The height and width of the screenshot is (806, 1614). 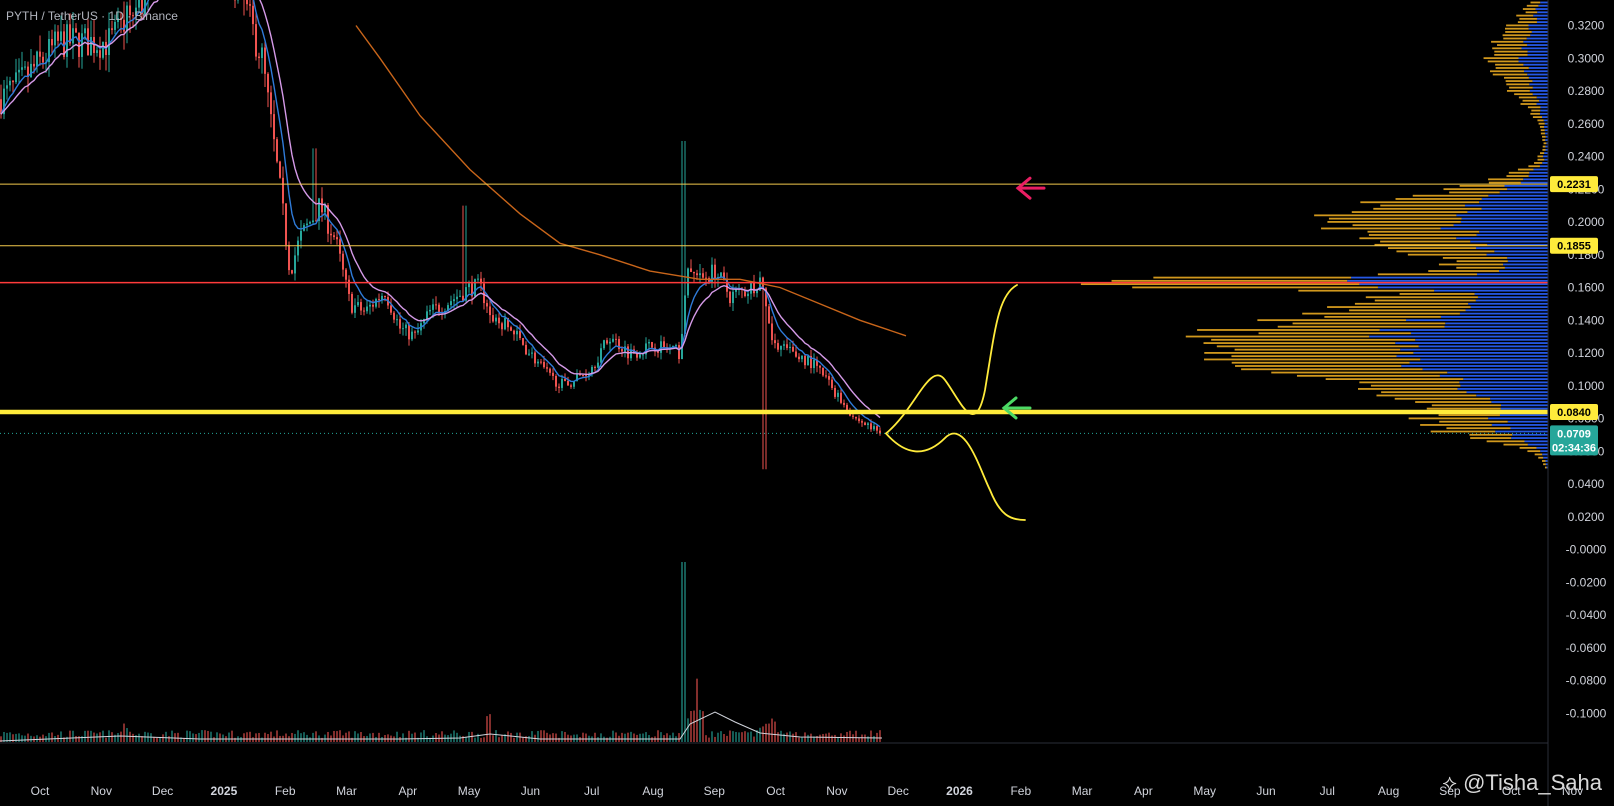 What do you see at coordinates (1586, 517) in the screenshot?
I see `price-tick-label: 0.0200` at bounding box center [1586, 517].